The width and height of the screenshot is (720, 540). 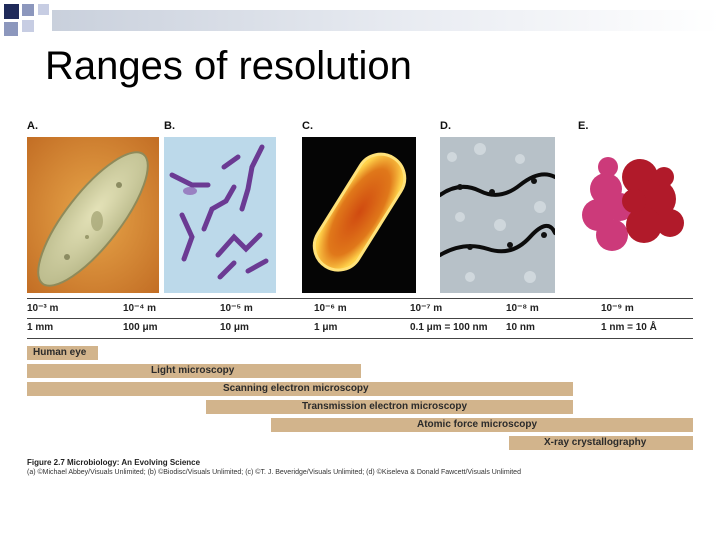 What do you see at coordinates (234, 327) in the screenshot?
I see `scale-unit-label: 10 μm` at bounding box center [234, 327].